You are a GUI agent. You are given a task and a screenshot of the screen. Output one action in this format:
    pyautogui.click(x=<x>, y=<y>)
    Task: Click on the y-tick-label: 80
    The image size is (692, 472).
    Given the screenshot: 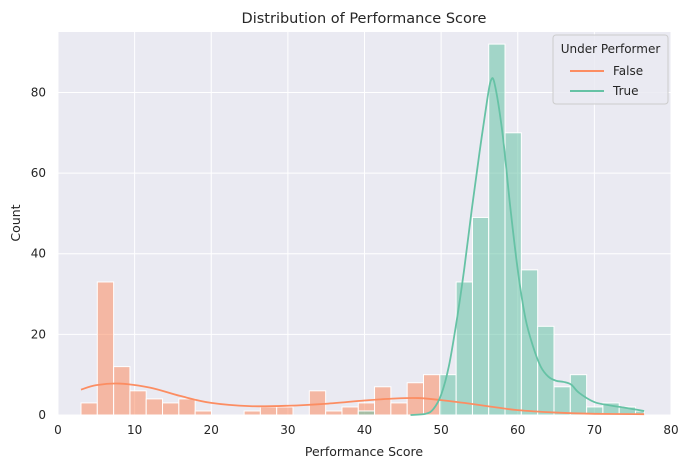 What is the action you would take?
    pyautogui.click(x=38, y=92)
    